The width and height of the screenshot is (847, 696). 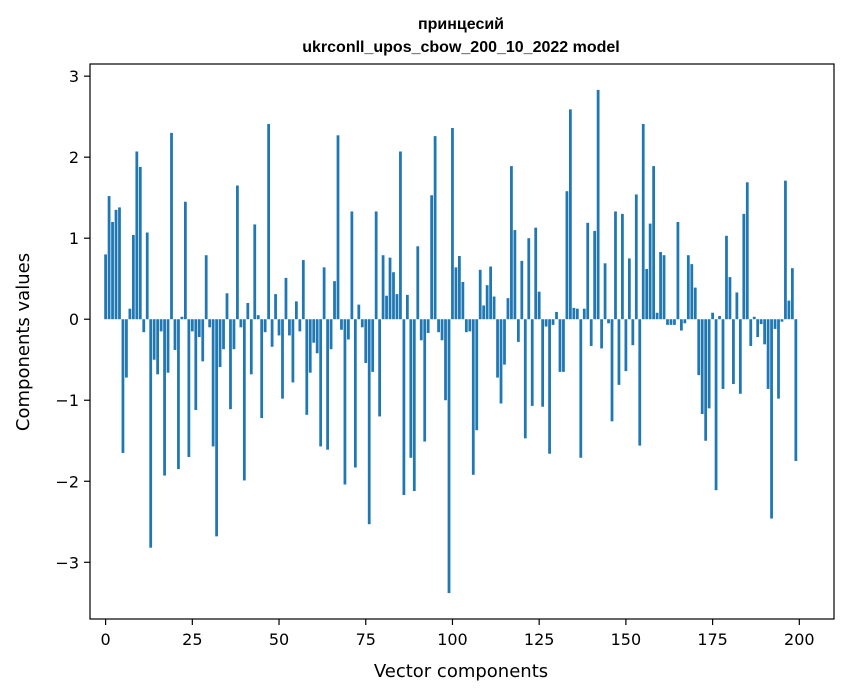 What do you see at coordinates (366, 639) in the screenshot?
I see `x-tick-label: 75` at bounding box center [366, 639].